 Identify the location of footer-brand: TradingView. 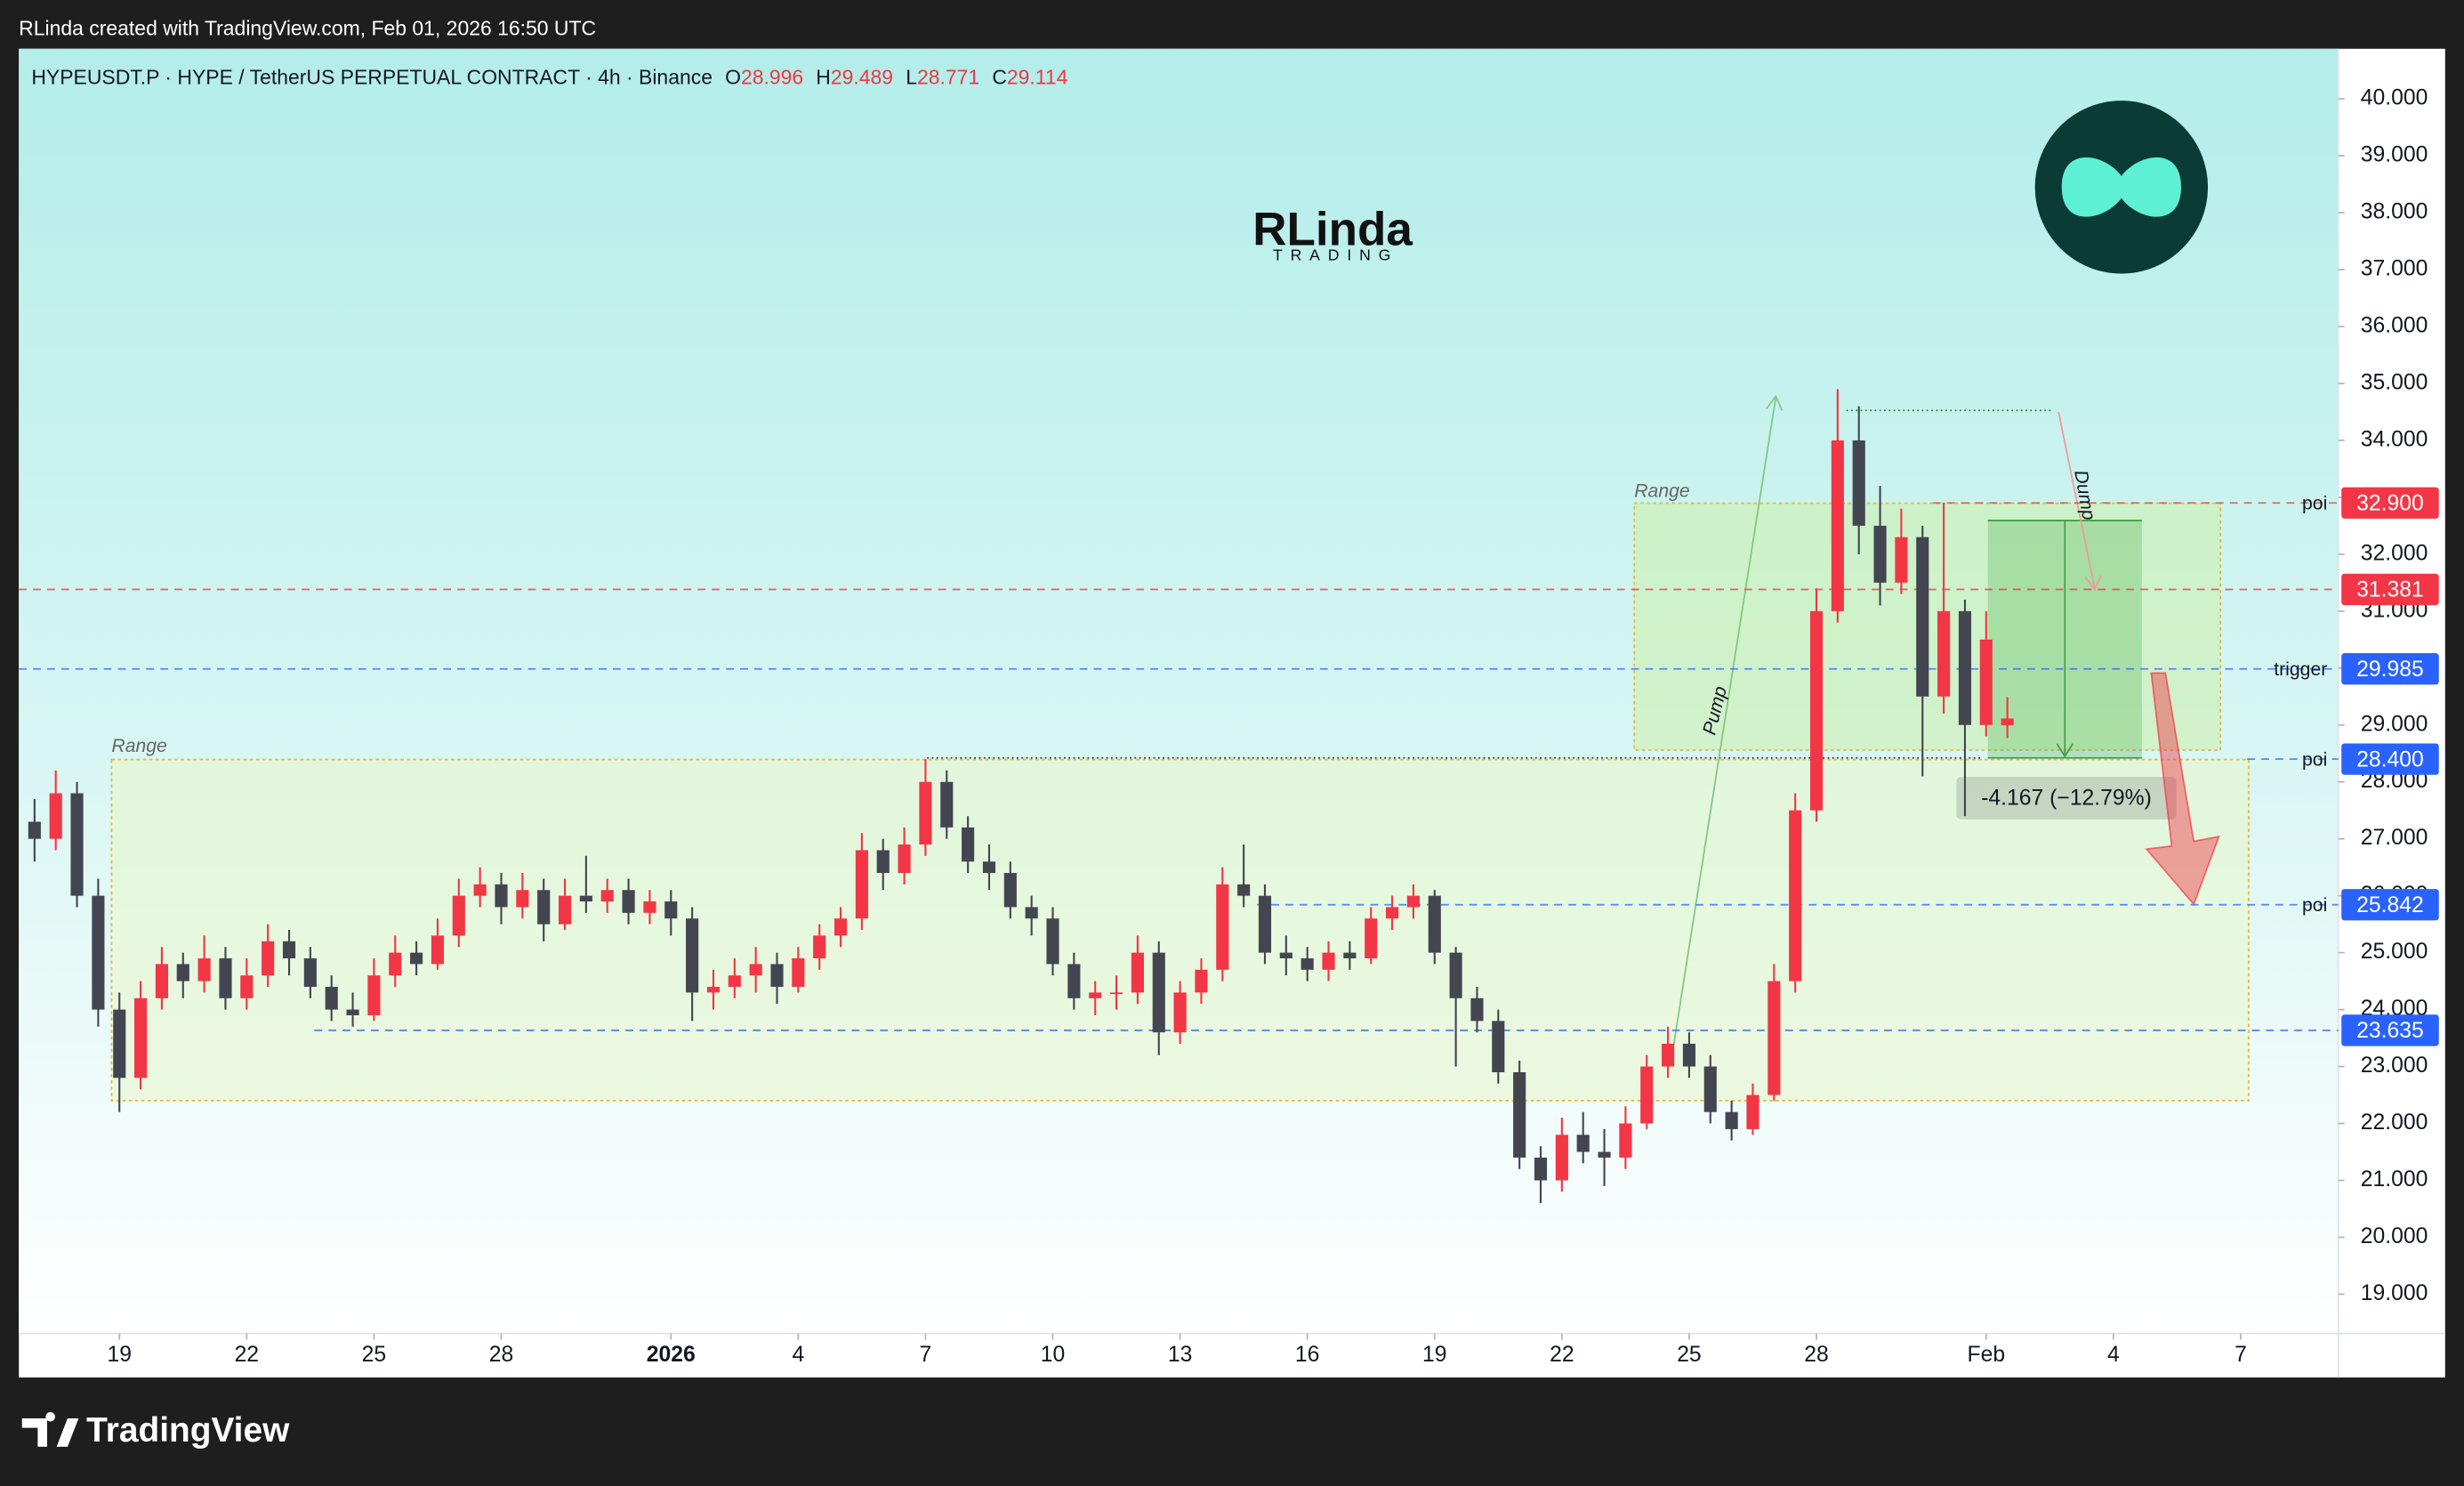
(188, 1430).